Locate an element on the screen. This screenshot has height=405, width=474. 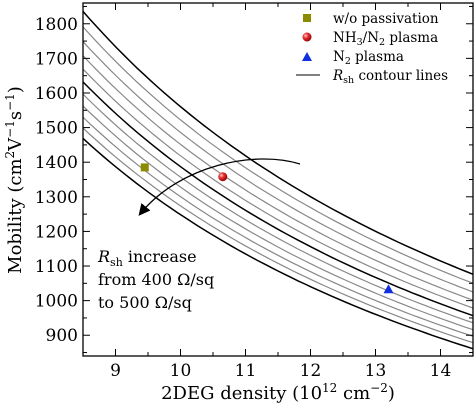
legend-label-nh3-plasma: NH3/N2 plasma is located at coordinates (385, 39).